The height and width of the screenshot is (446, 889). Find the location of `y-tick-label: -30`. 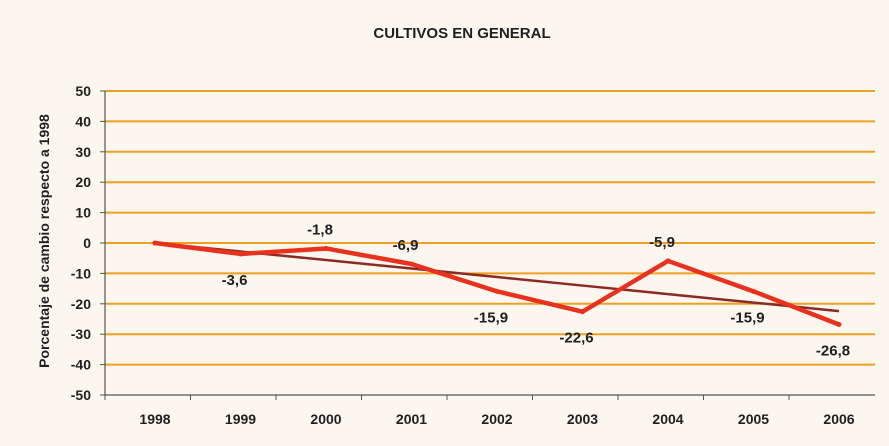

y-tick-label: -30 is located at coordinates (81, 334).